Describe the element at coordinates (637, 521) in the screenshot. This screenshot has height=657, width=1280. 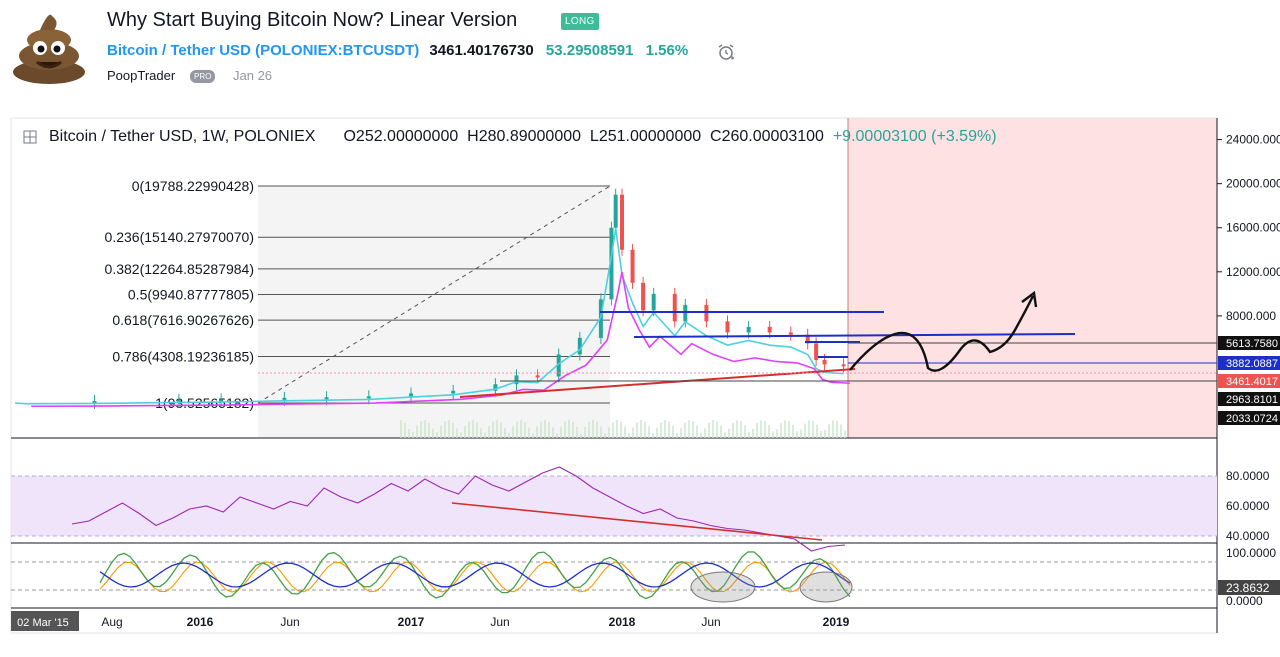
I see `rsi-divergence-line` at that location.